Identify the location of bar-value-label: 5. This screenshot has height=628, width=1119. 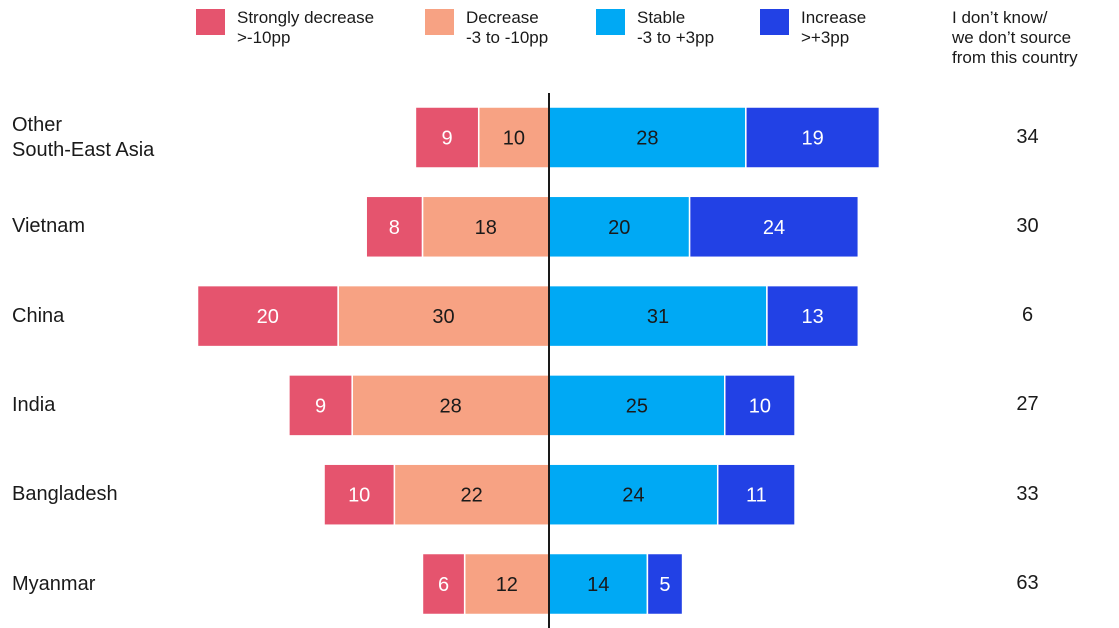
(664, 585).